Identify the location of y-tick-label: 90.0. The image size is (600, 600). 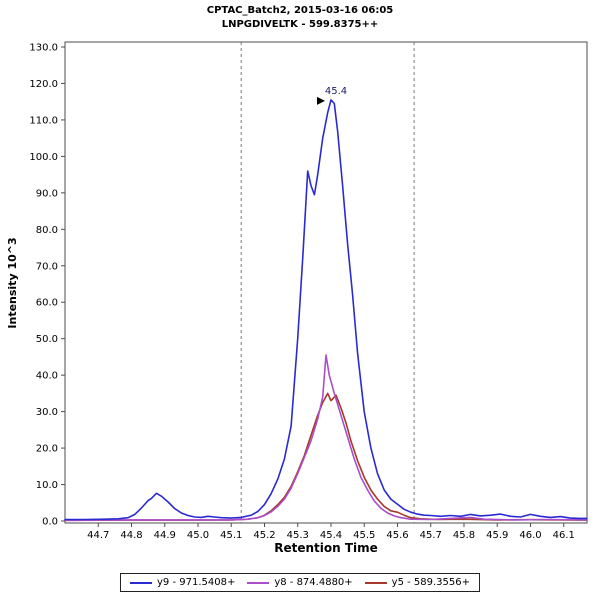
(47, 193).